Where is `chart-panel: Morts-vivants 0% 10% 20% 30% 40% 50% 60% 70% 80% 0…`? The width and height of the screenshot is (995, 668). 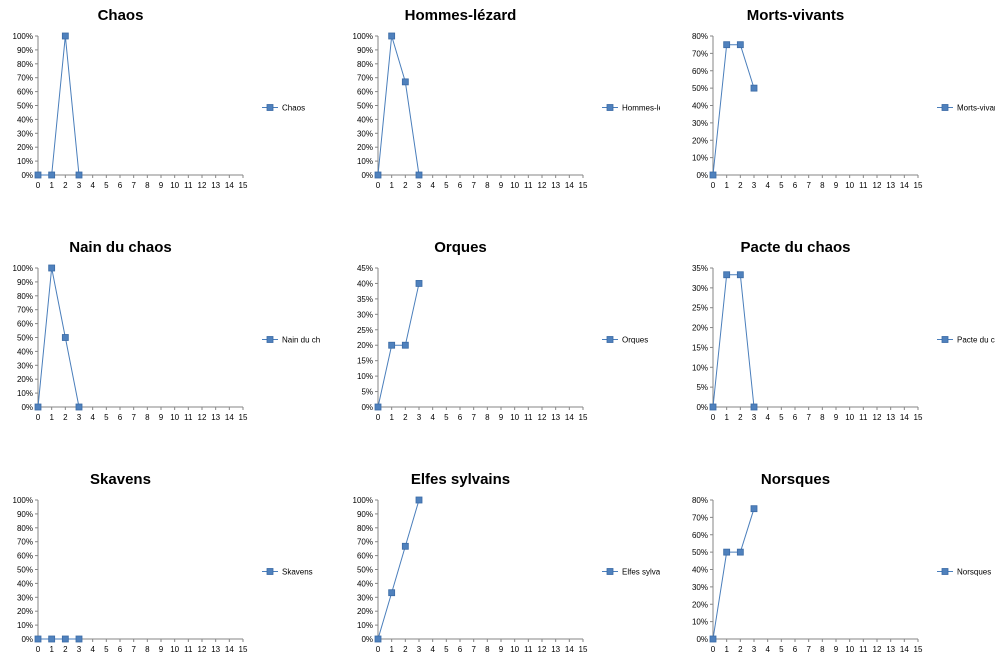
chart-panel: Morts-vivants 0% 10% 20% 30% 40% 50% 60% 70% 80% 0… is located at coordinates (835, 99).